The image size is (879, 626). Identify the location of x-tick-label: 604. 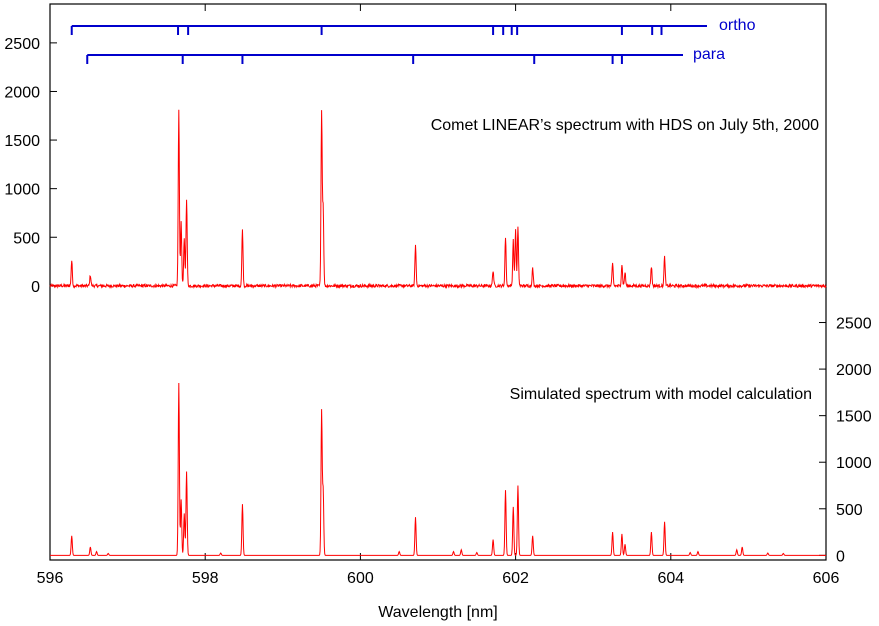
(670, 578).